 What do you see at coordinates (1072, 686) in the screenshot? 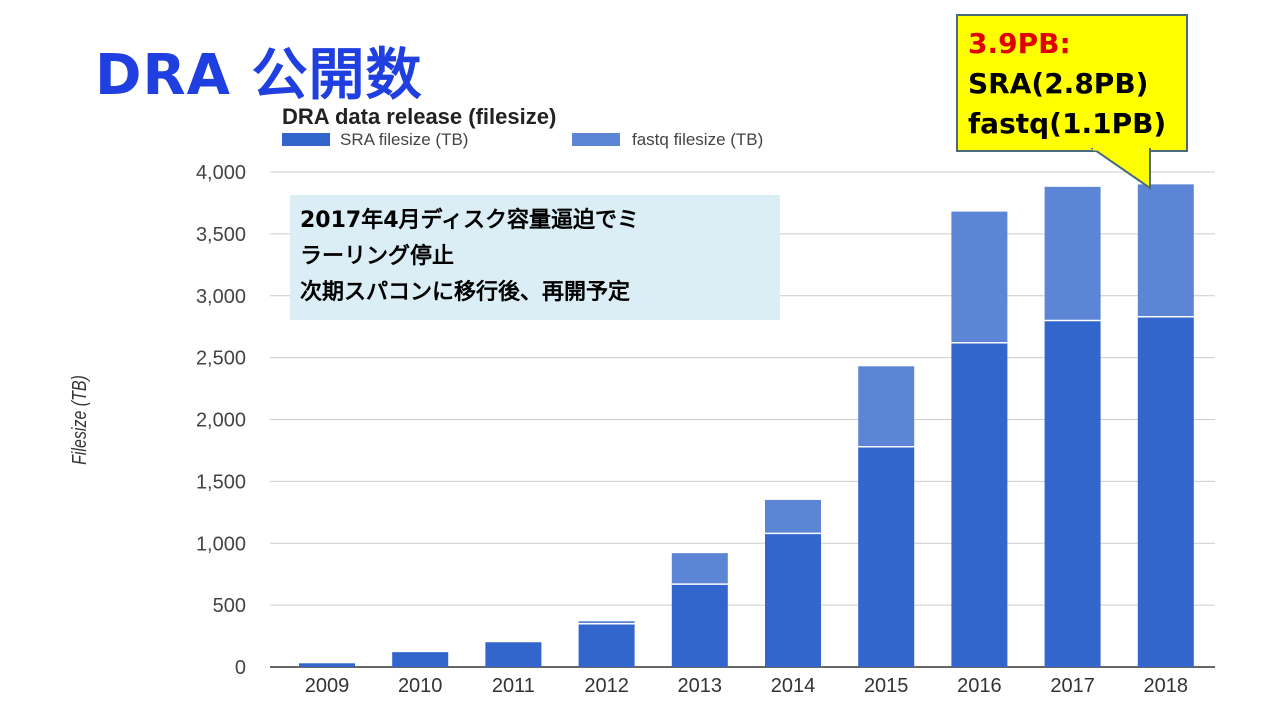
I see `x-tick-label: 2017` at bounding box center [1072, 686].